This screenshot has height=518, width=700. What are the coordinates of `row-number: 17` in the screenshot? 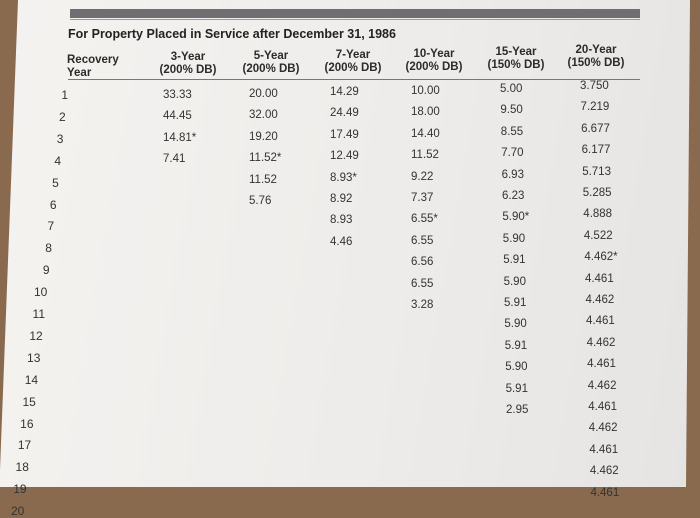 It's located at (24, 445).